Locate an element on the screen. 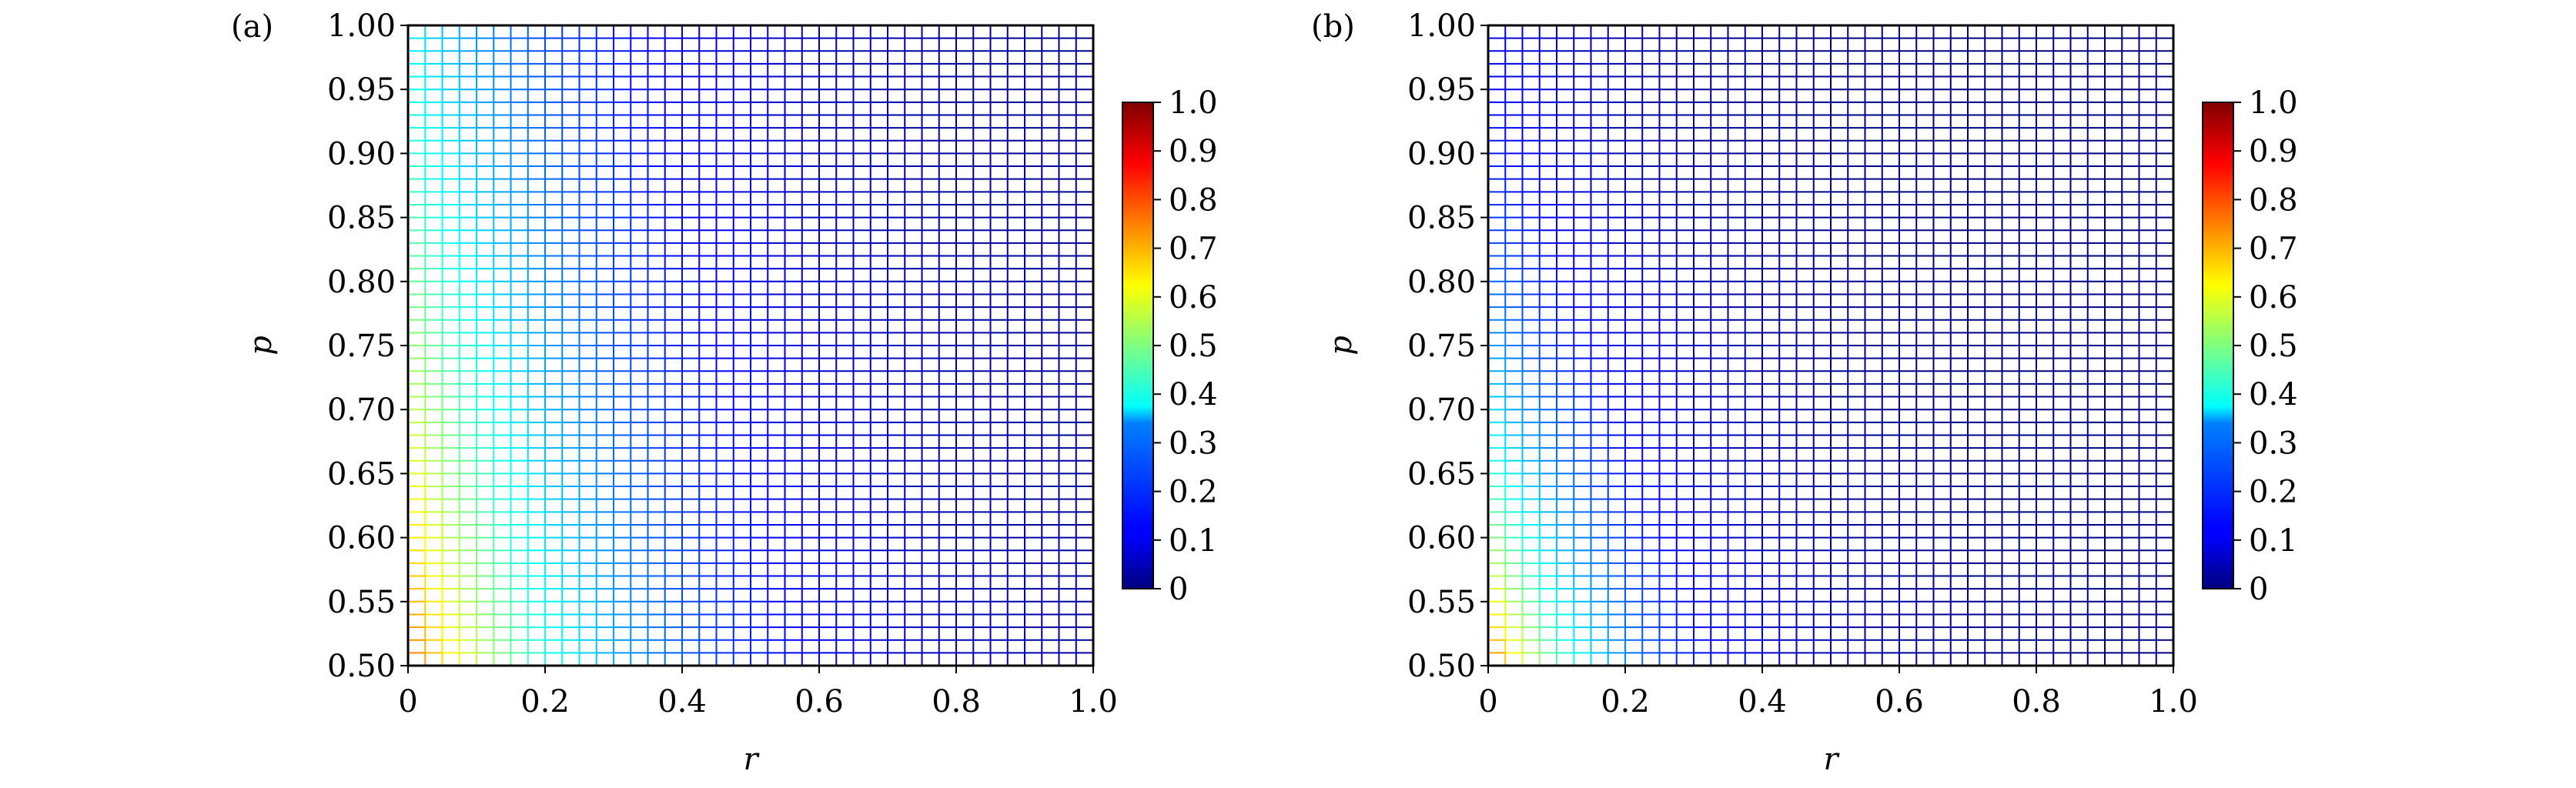 The image size is (2576, 788). y-tick-label: 0.75 is located at coordinates (362, 346).